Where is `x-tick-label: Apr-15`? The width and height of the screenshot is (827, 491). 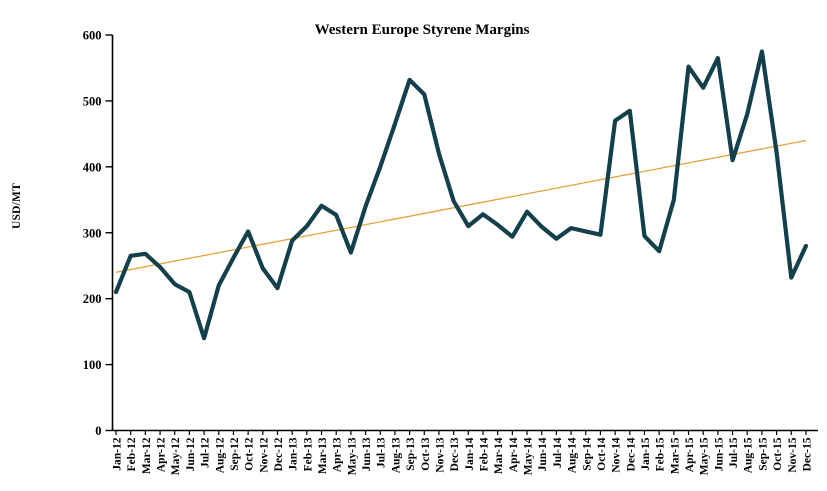
x-tick-label: Apr-15 is located at coordinates (690, 454).